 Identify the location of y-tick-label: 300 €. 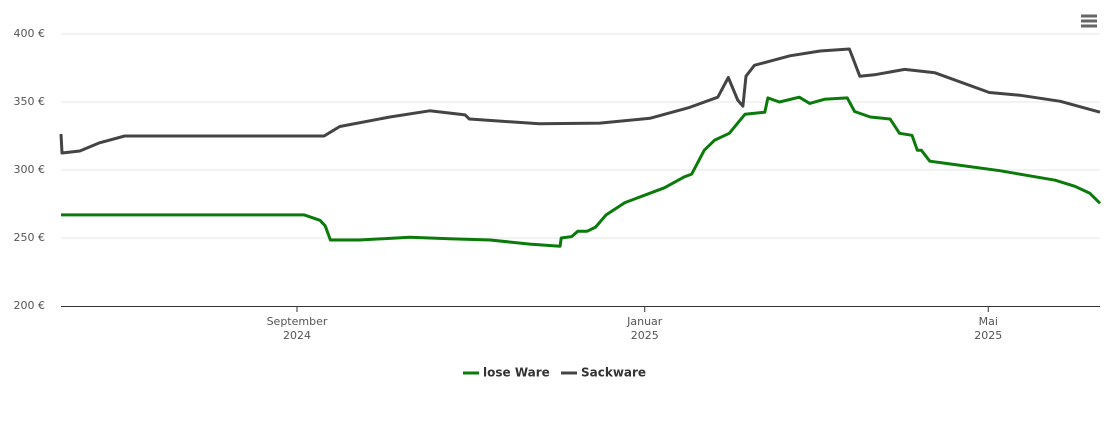
(30, 169).